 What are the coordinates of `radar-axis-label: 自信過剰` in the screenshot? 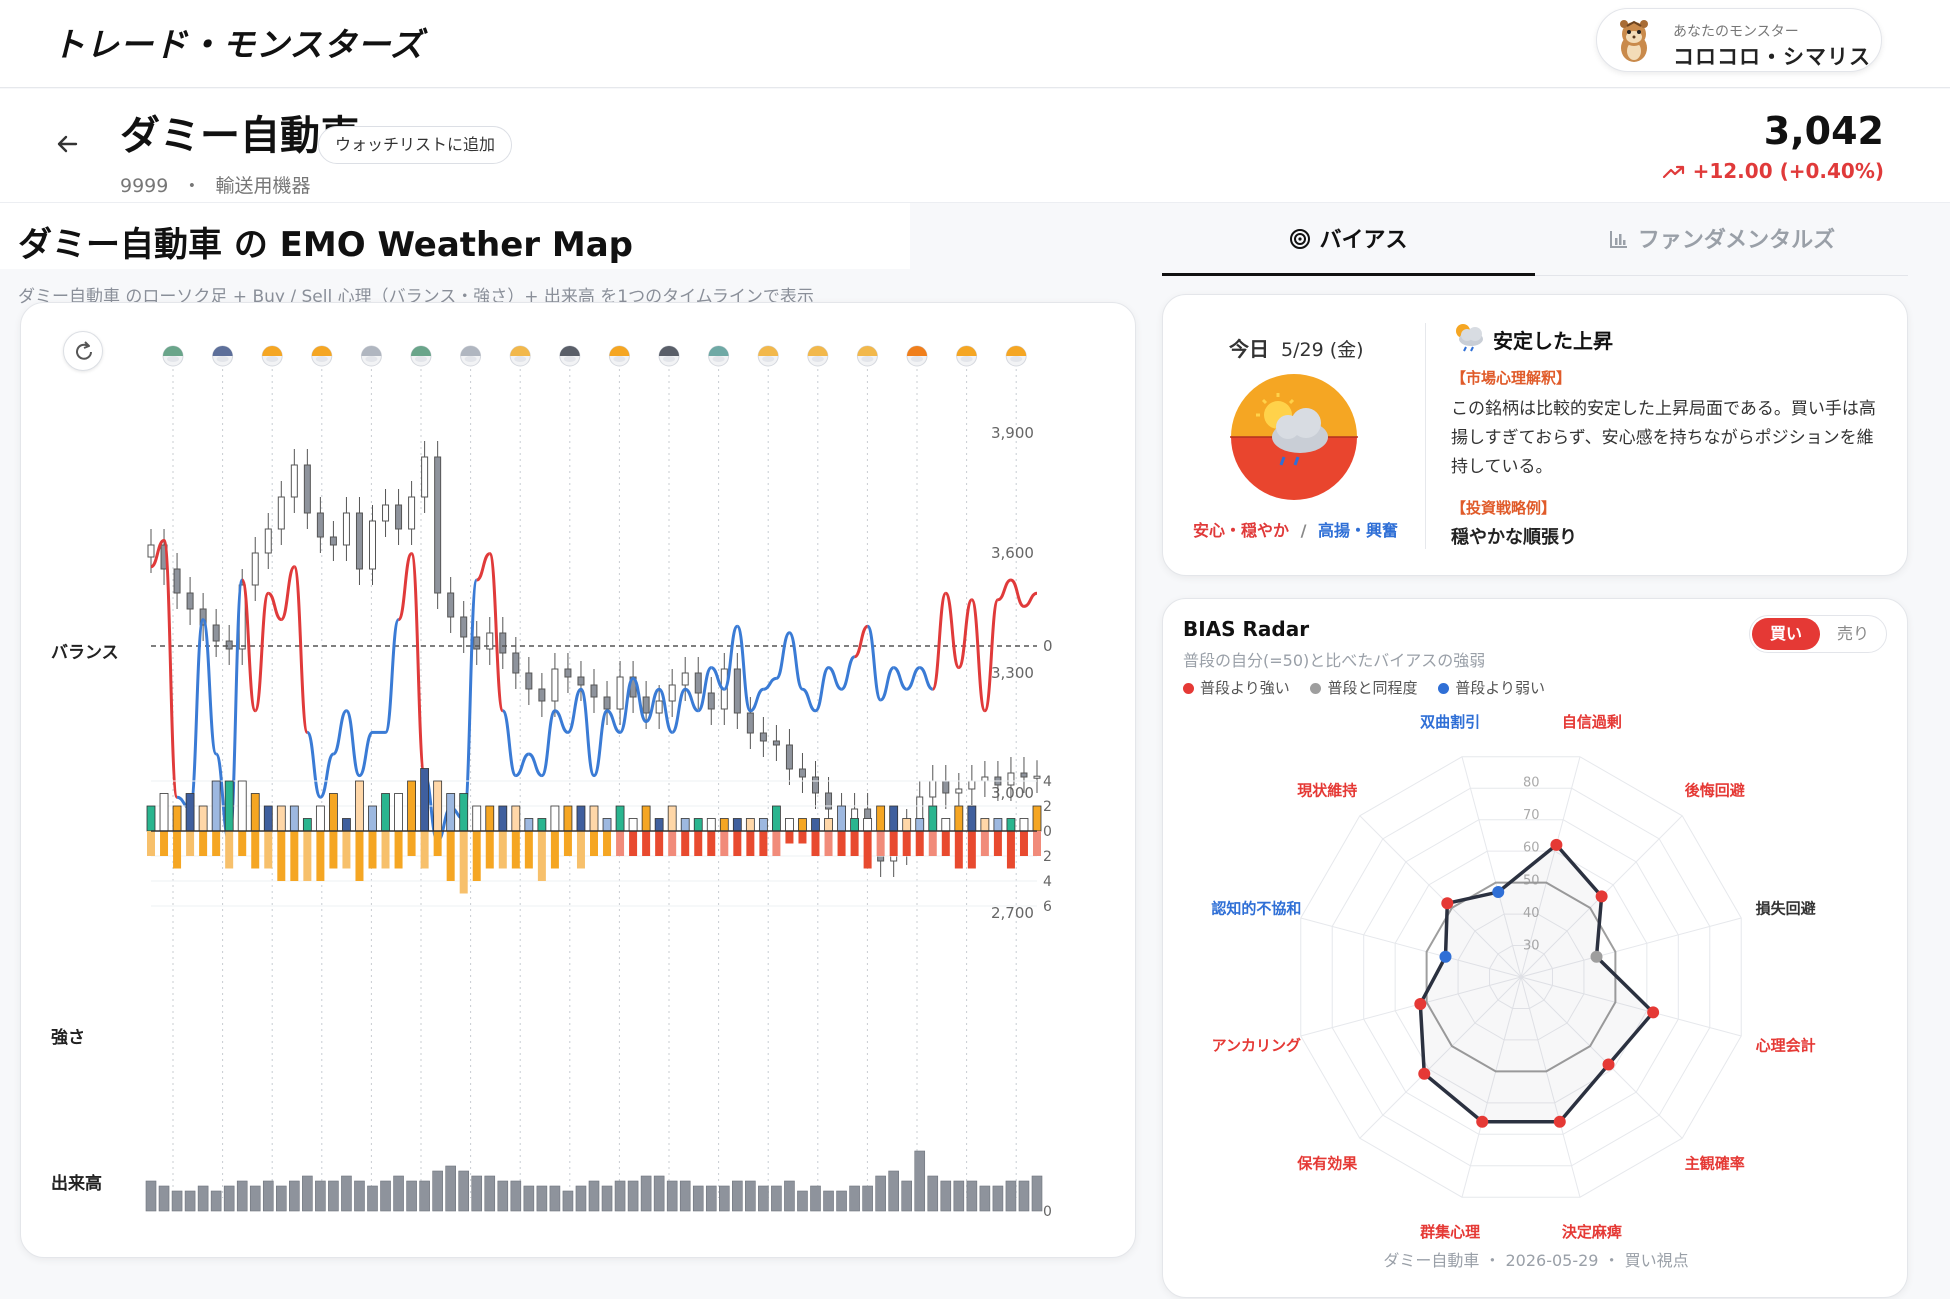 It's located at (1592, 722).